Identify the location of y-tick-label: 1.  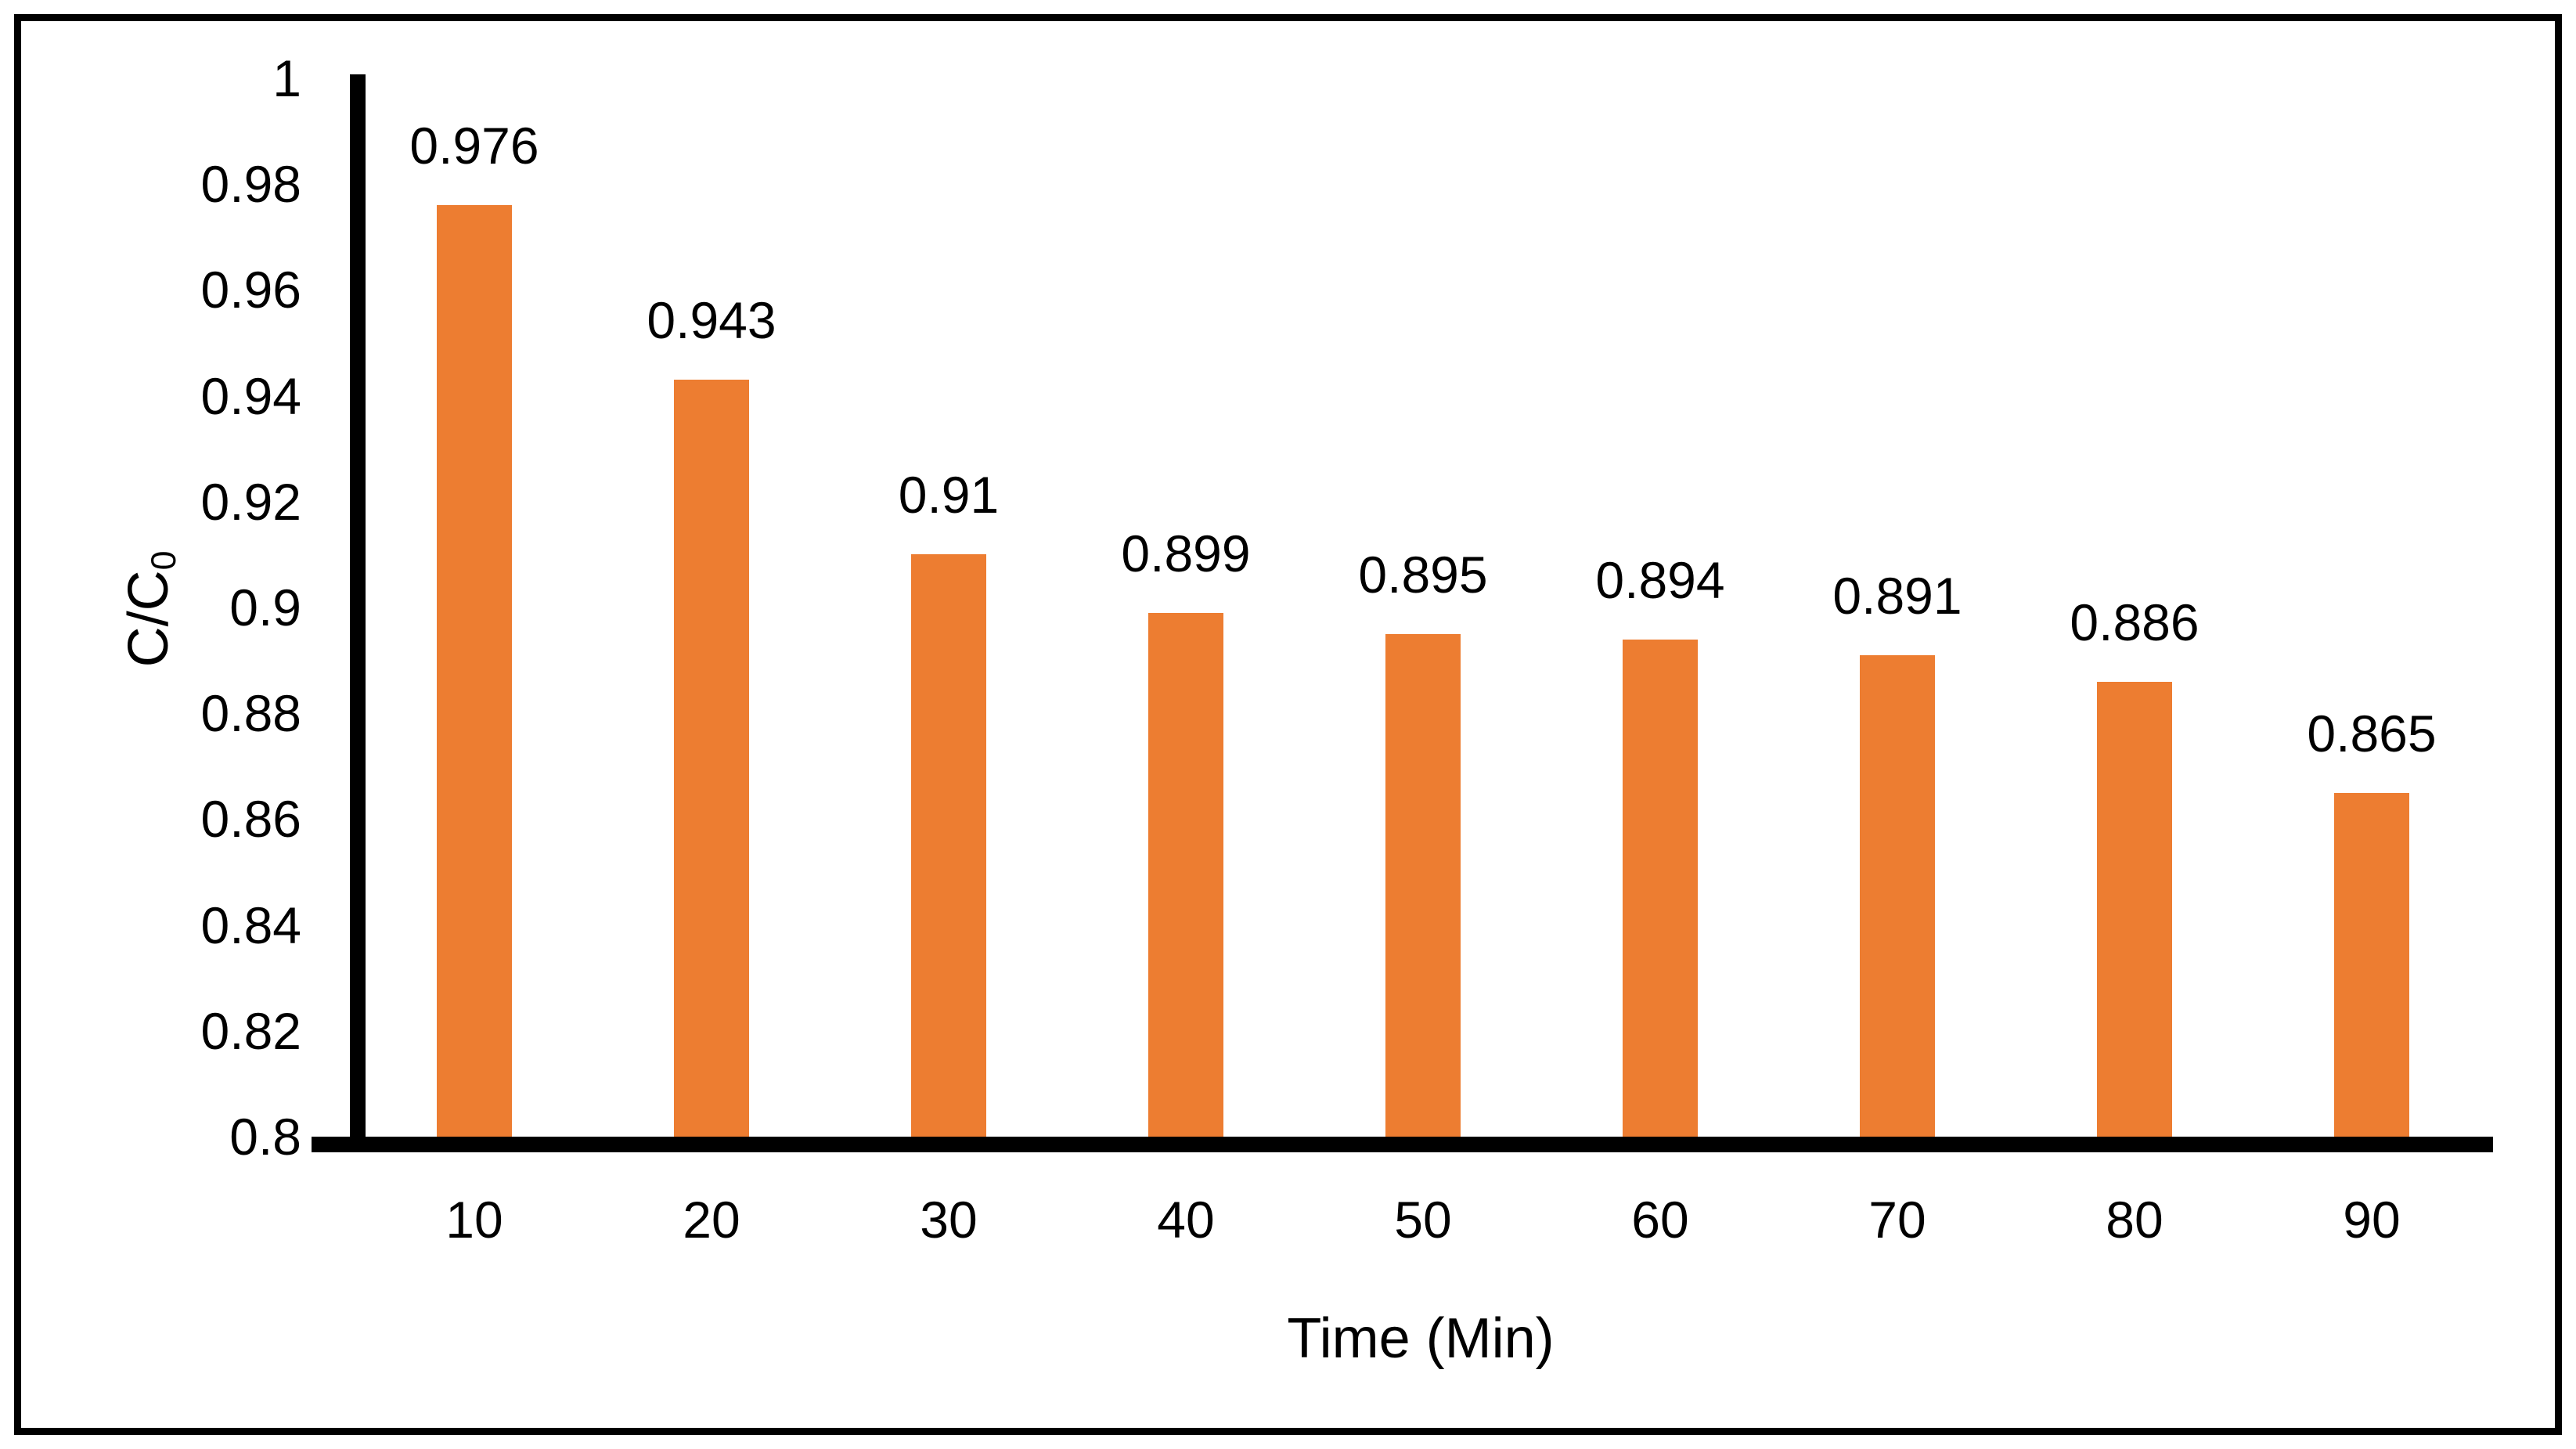
(286, 78).